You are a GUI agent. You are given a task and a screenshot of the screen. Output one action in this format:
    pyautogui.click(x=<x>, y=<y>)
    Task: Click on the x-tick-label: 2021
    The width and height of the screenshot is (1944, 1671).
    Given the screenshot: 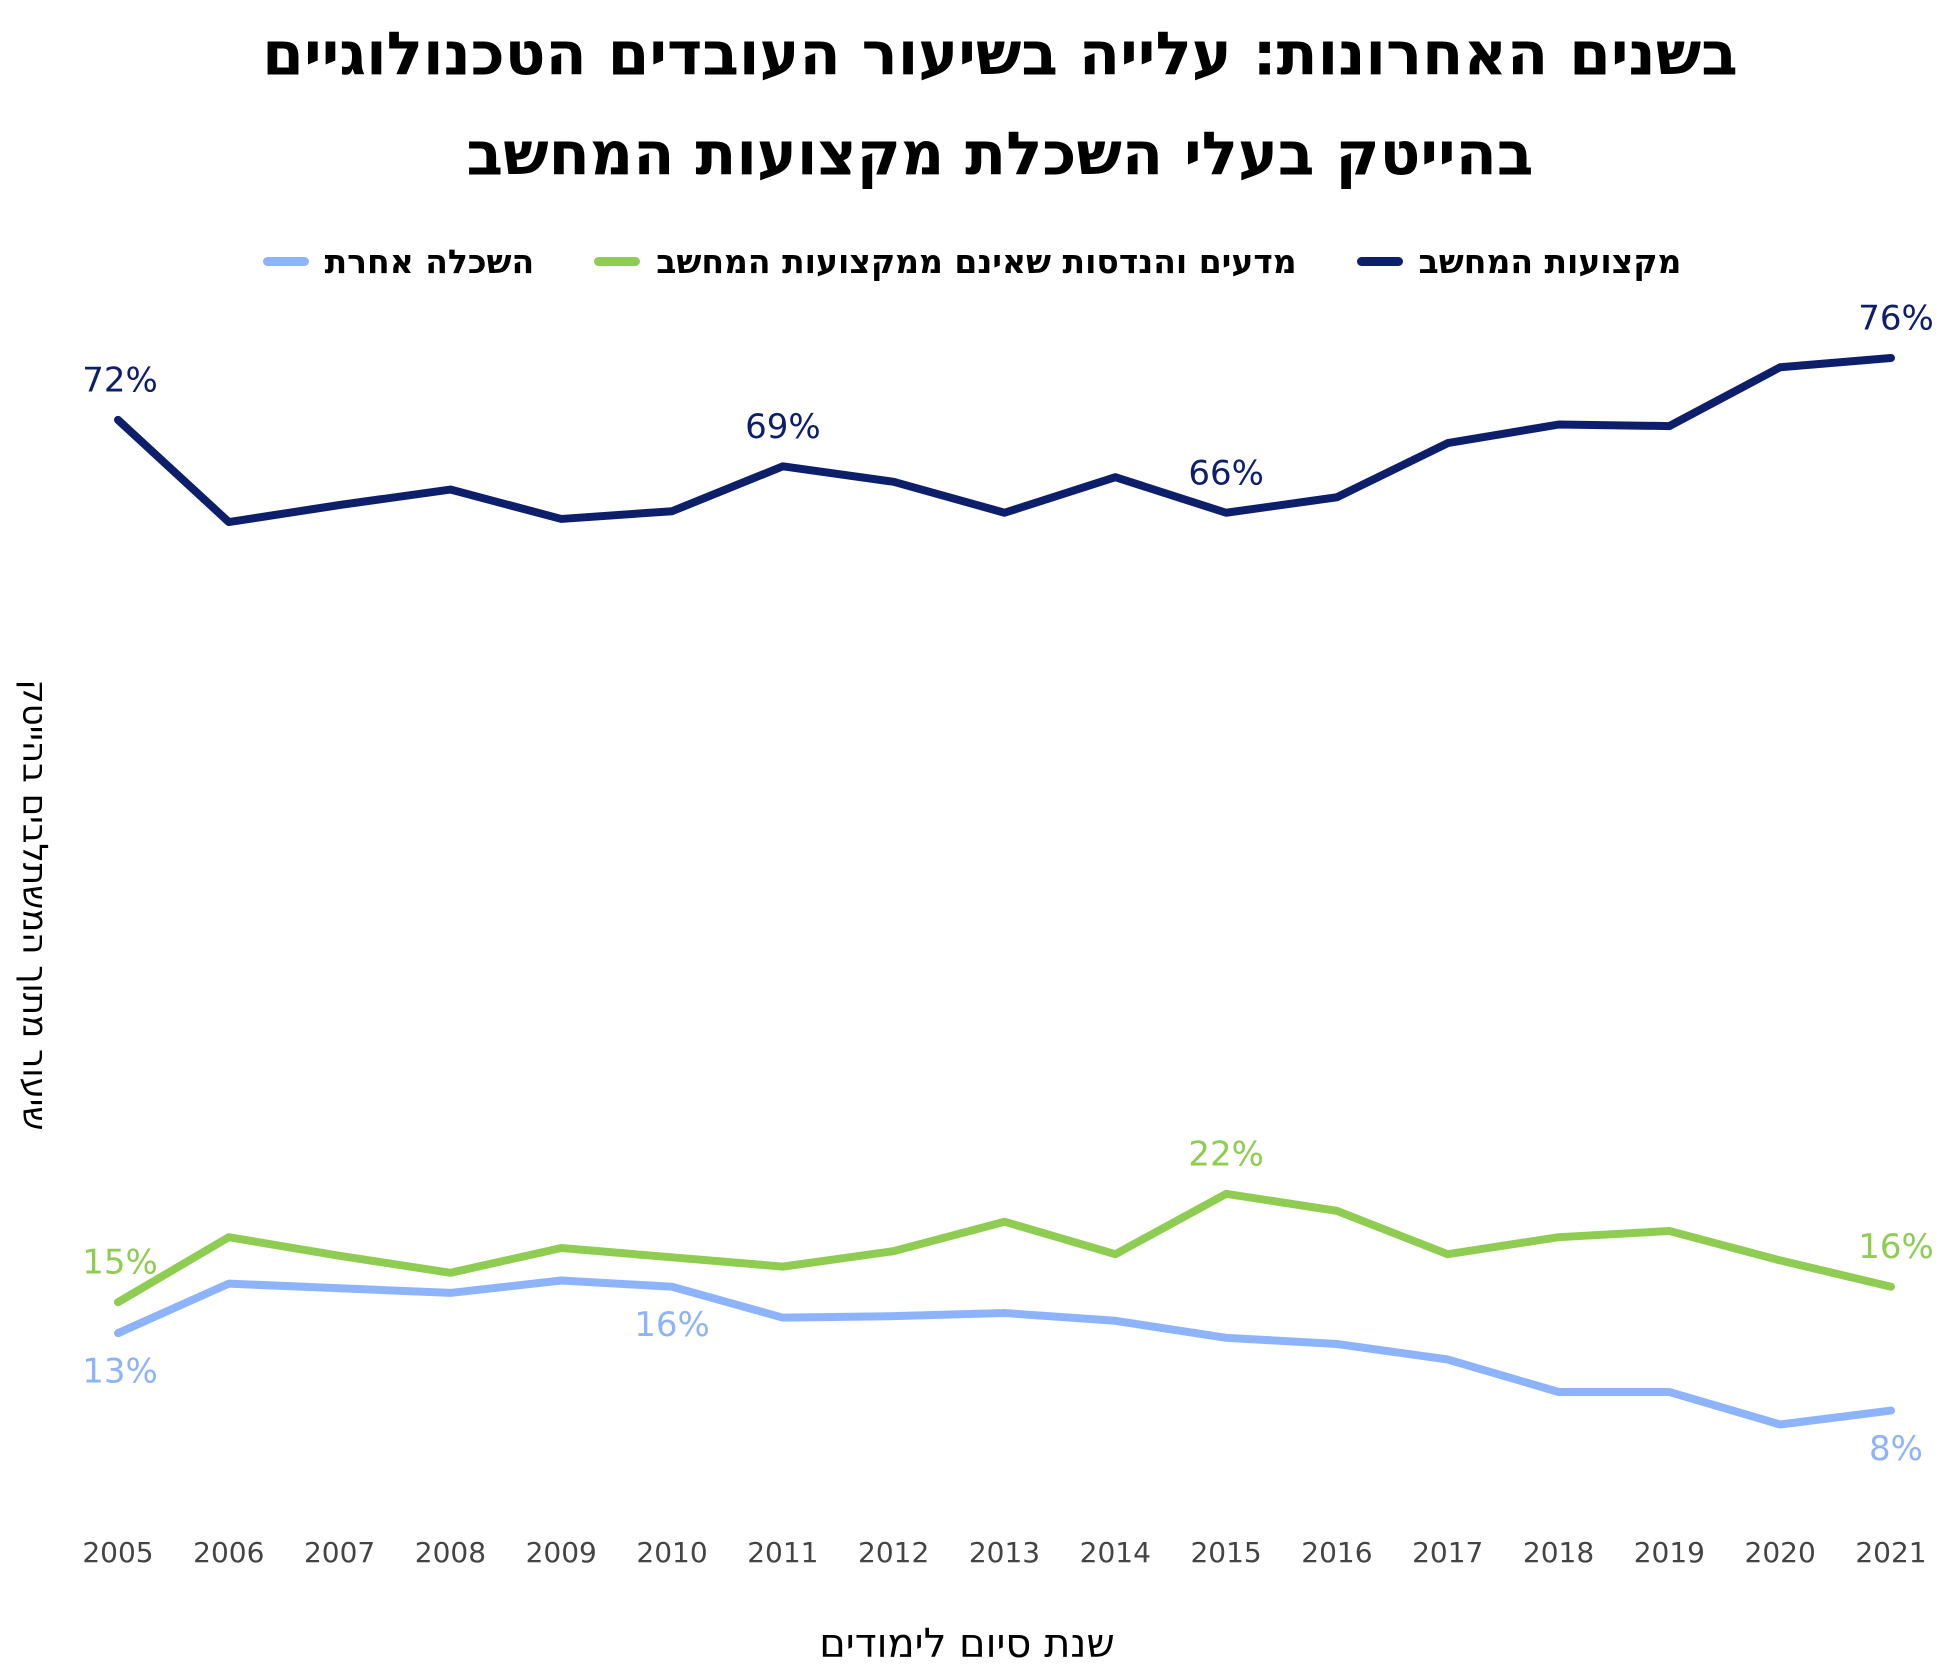 What is the action you would take?
    pyautogui.click(x=1890, y=1552)
    